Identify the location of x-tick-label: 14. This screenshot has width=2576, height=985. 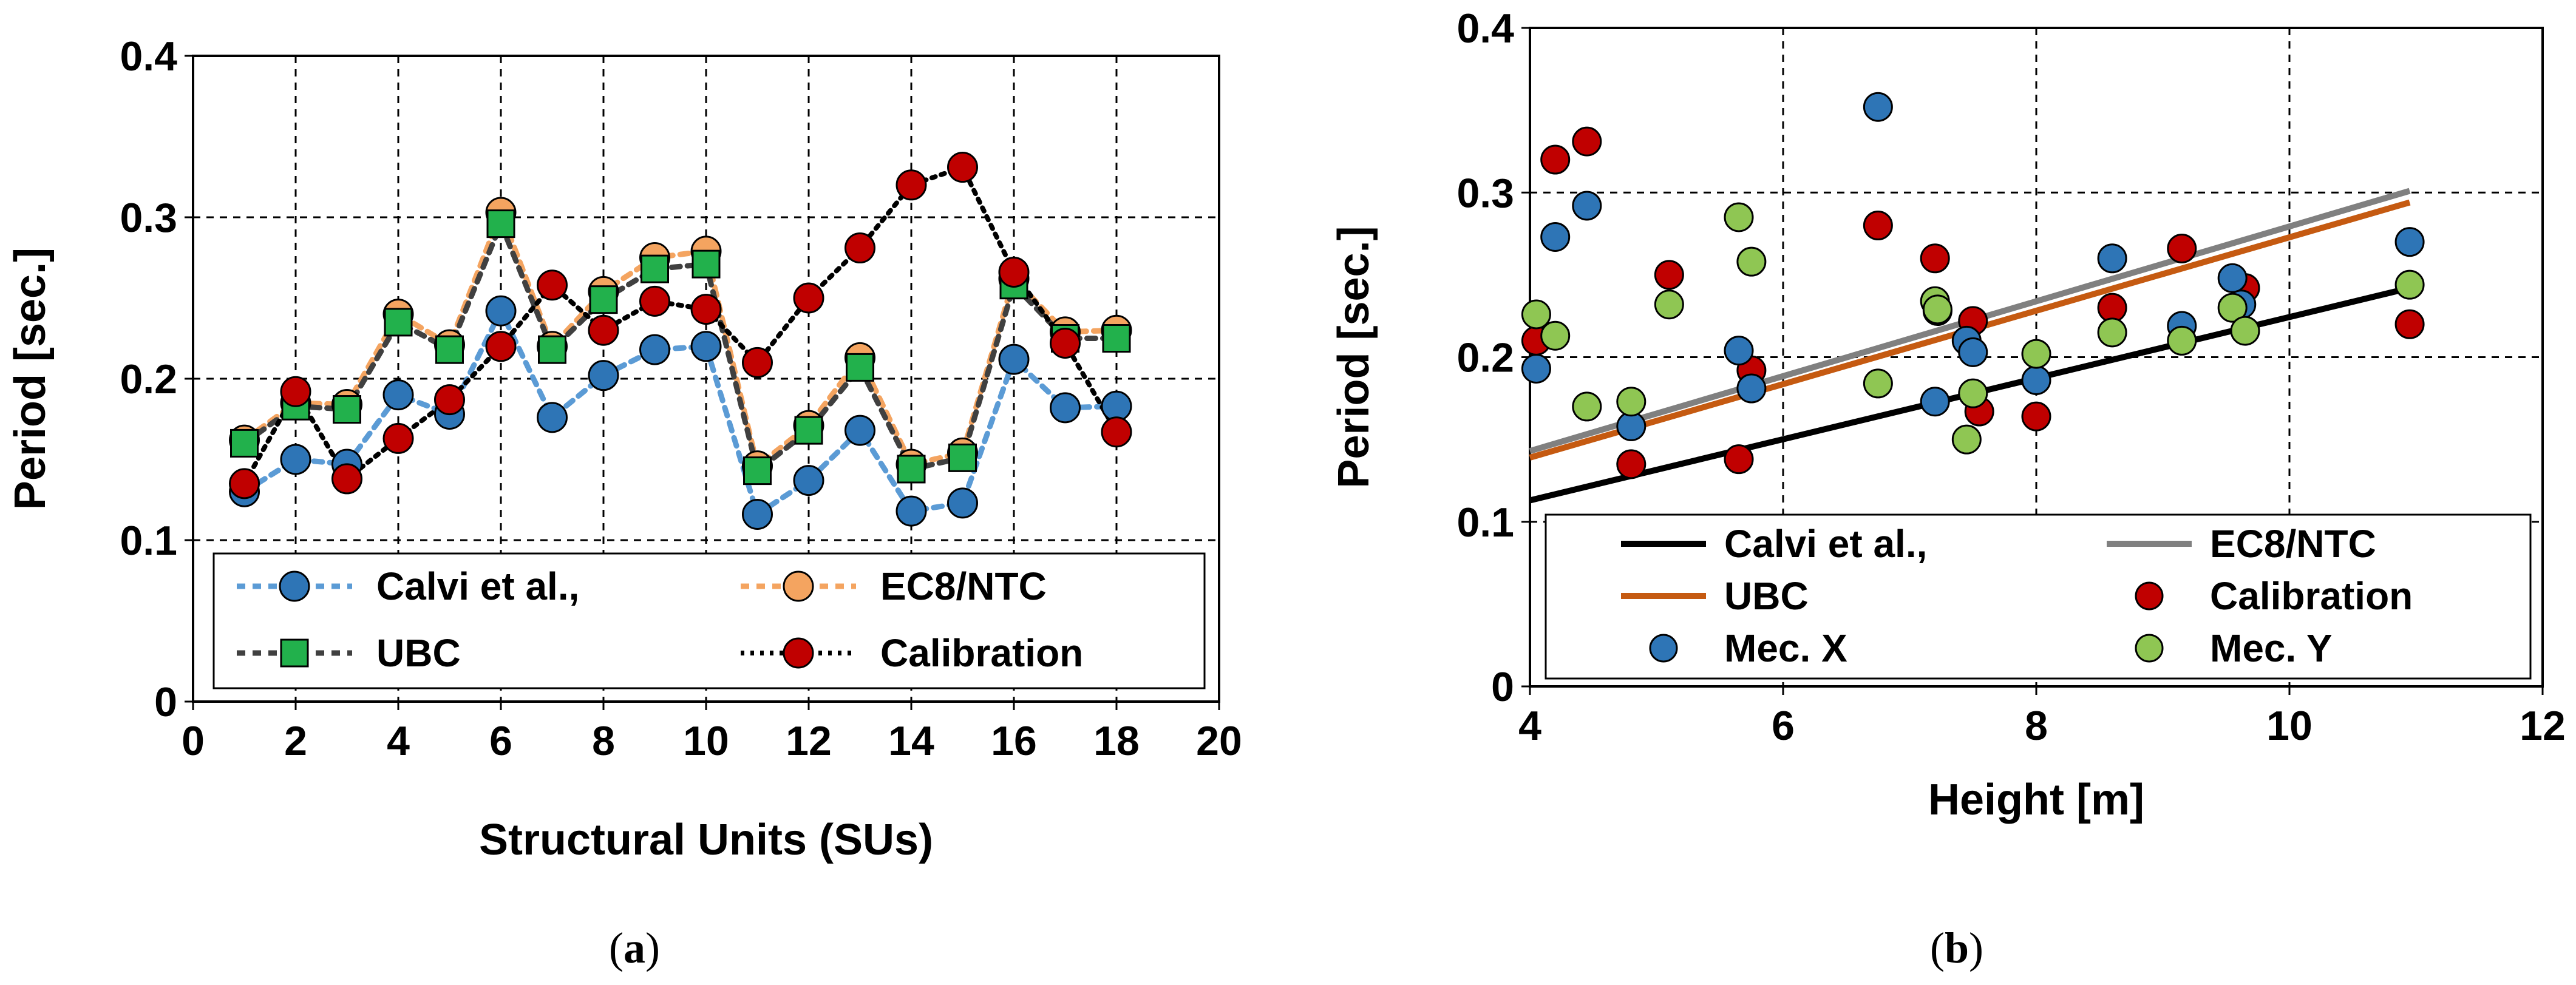
(911, 741).